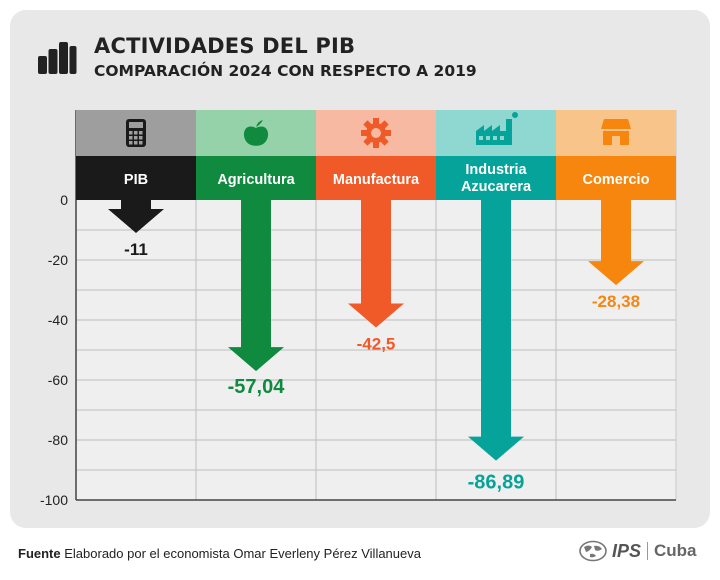 This screenshot has height=580, width=720. What do you see at coordinates (257, 387) in the screenshot?
I see `data-label: -57,04` at bounding box center [257, 387].